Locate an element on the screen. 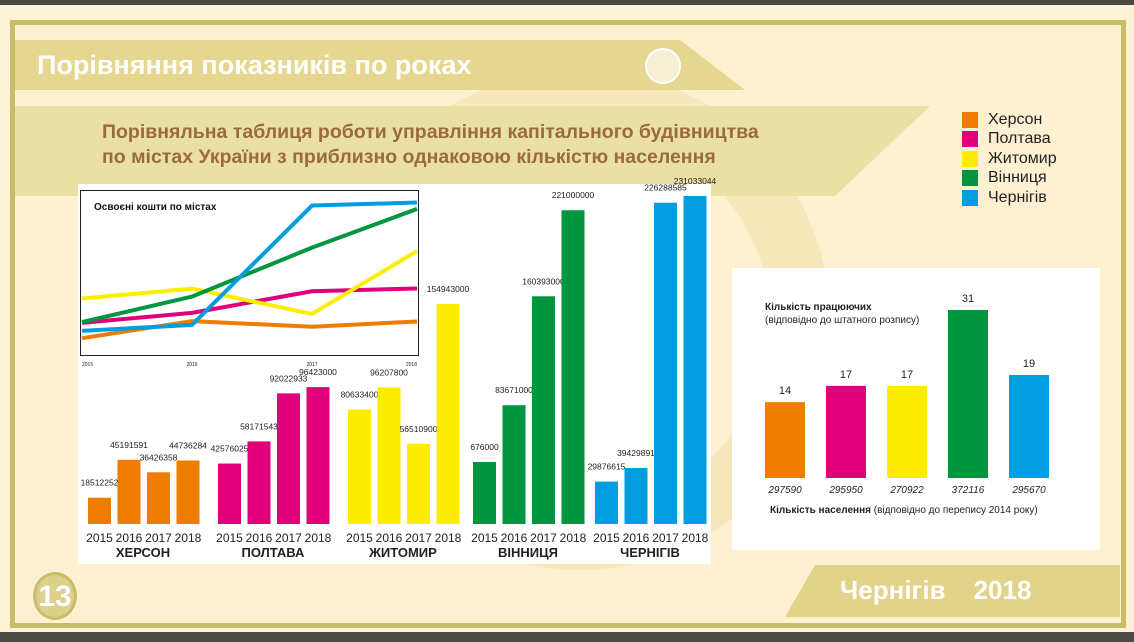 Image resolution: width=1134 pixels, height=642 pixels. line-series-Чернігів is located at coordinates (249, 266).